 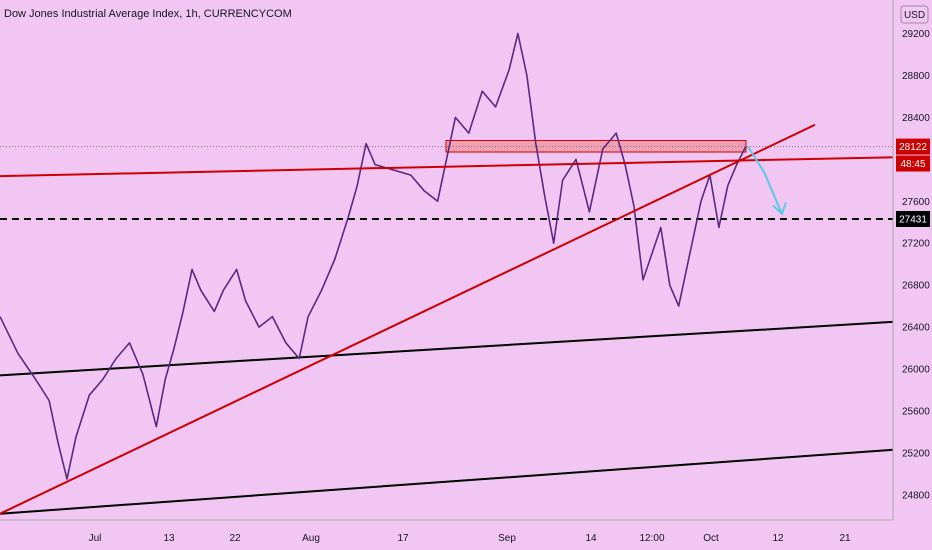 I want to click on y-tick-label: 29200, so click(x=916, y=34).